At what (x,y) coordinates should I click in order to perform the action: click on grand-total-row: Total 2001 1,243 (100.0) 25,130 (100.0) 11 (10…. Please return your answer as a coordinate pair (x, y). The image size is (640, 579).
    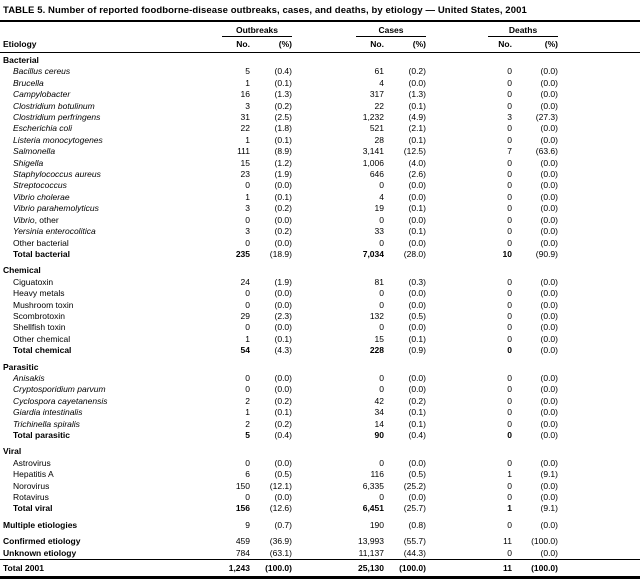
    Looking at the image, I should click on (320, 569).